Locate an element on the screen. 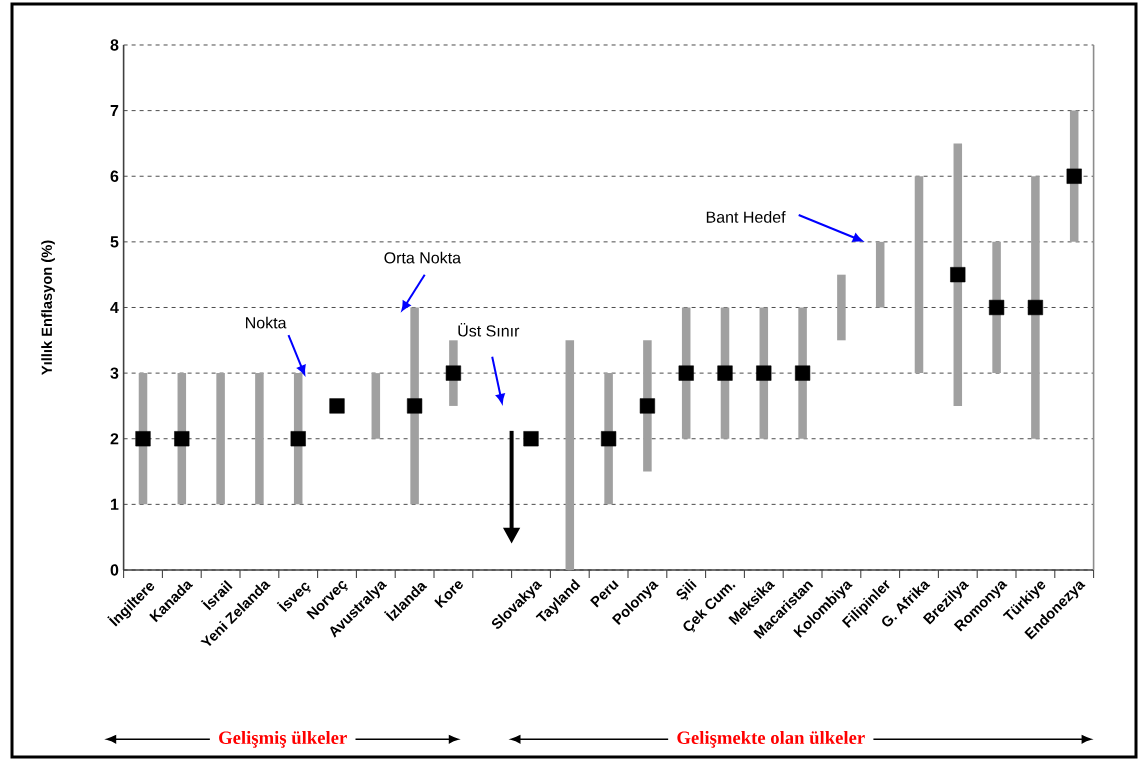 The image size is (1147, 764). y-tick-label: 5 is located at coordinates (114, 242).